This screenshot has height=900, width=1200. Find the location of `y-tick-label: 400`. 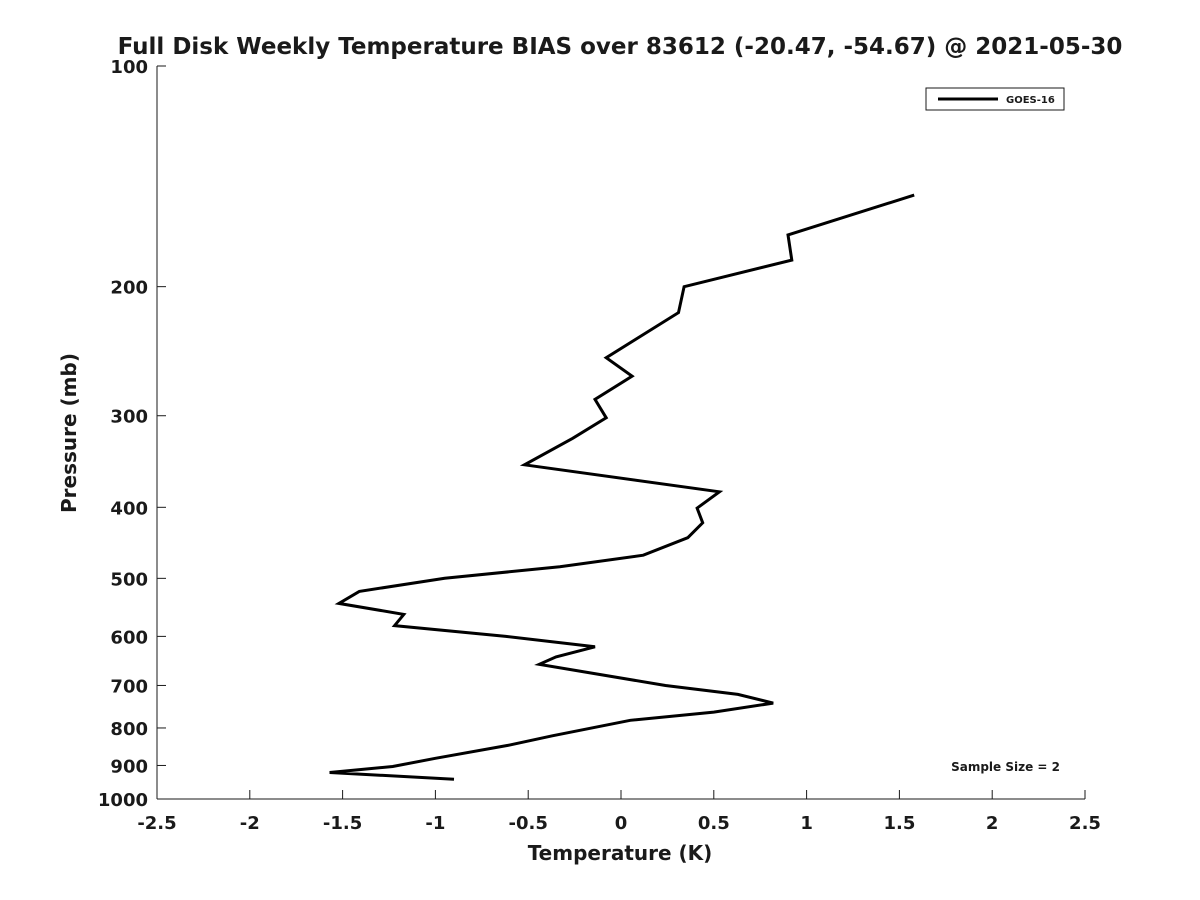

y-tick-label: 400 is located at coordinates (129, 508).